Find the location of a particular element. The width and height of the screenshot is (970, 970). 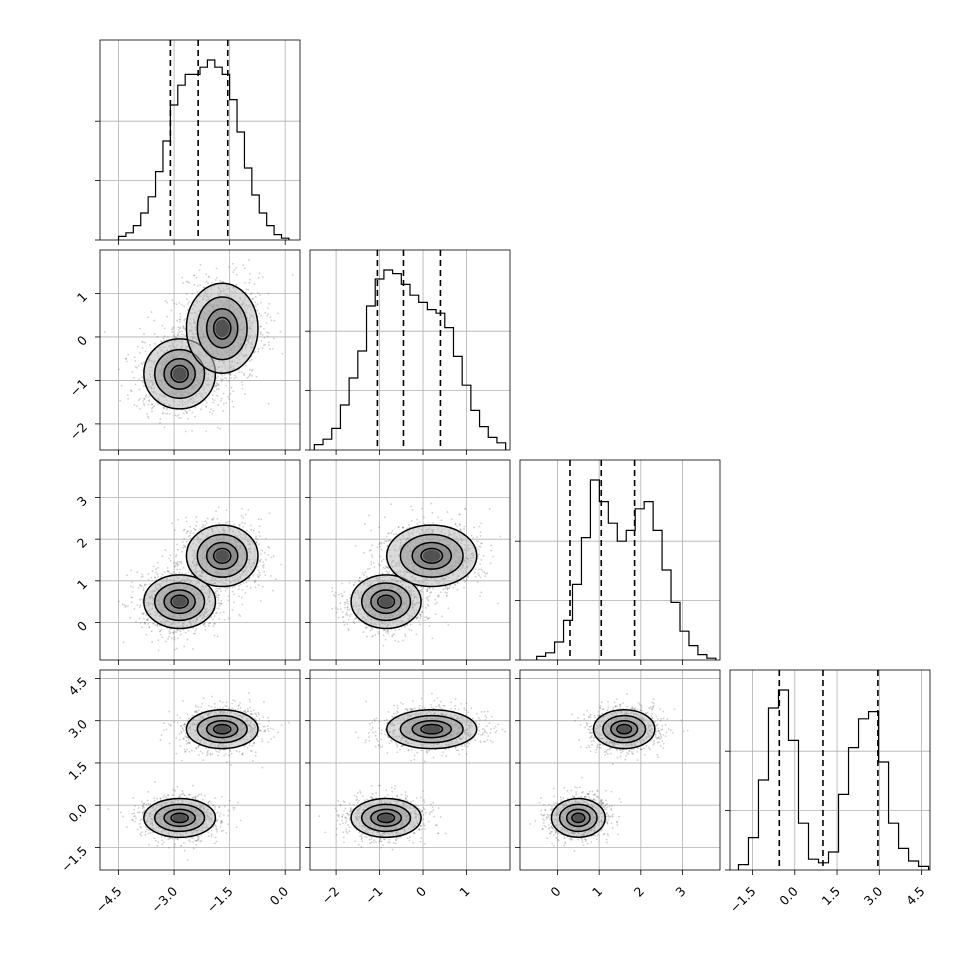

ytick-label: 1 is located at coordinates (82, 297).